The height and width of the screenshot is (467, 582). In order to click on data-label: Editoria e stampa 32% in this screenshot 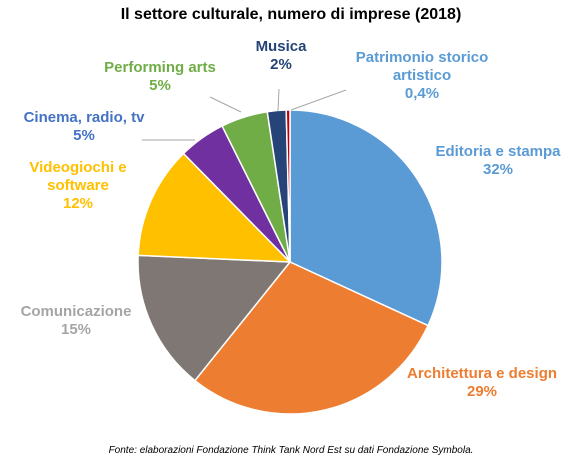, I will do `click(498, 160)`.